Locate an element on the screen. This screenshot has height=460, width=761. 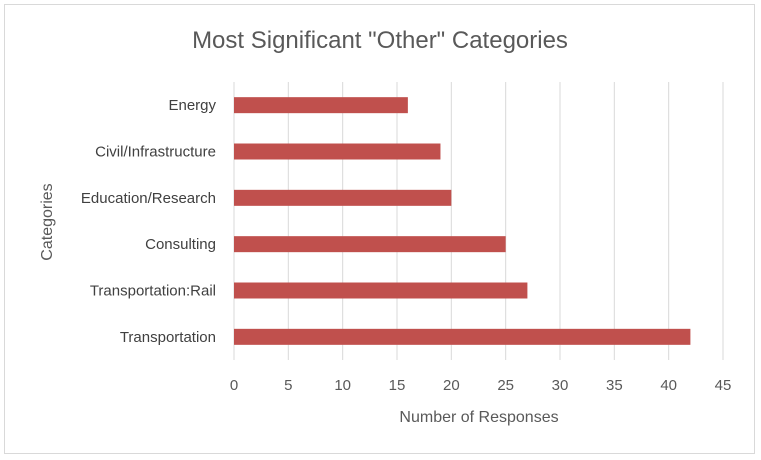
x-tick-label: 10 is located at coordinates (342, 385).